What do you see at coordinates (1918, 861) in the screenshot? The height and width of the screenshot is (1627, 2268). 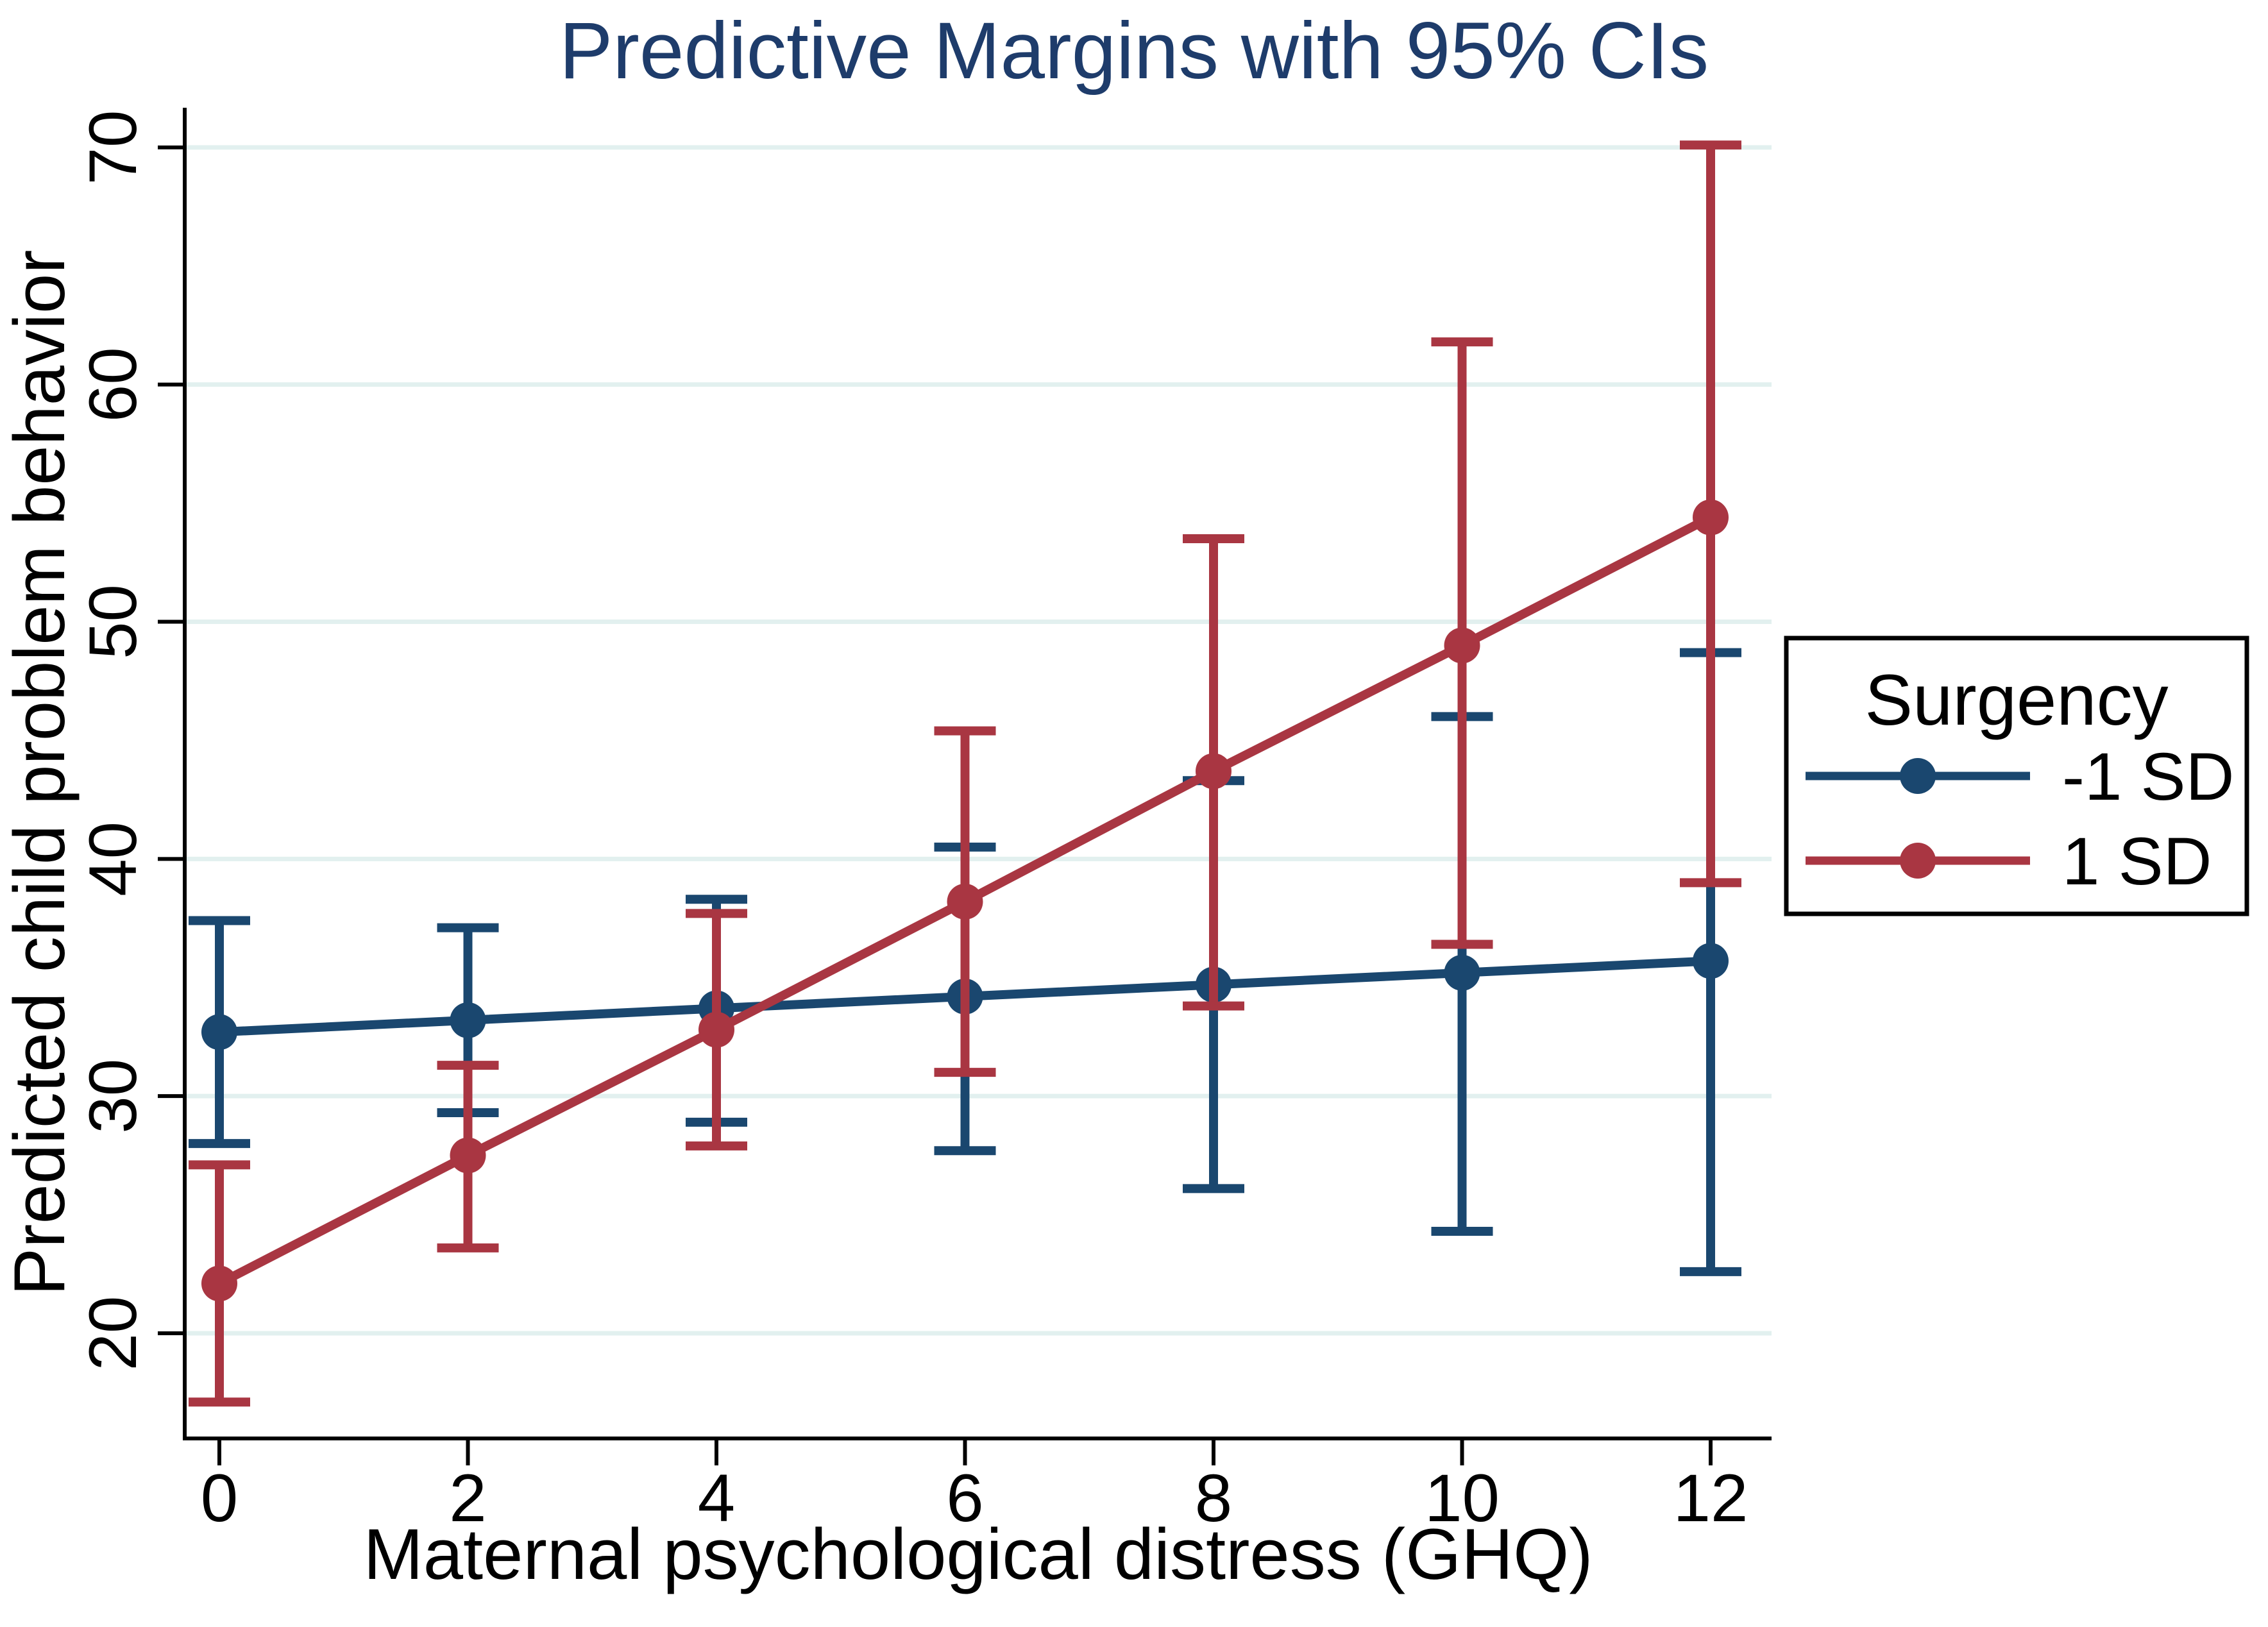 I see `legend-marker-pos1sd` at bounding box center [1918, 861].